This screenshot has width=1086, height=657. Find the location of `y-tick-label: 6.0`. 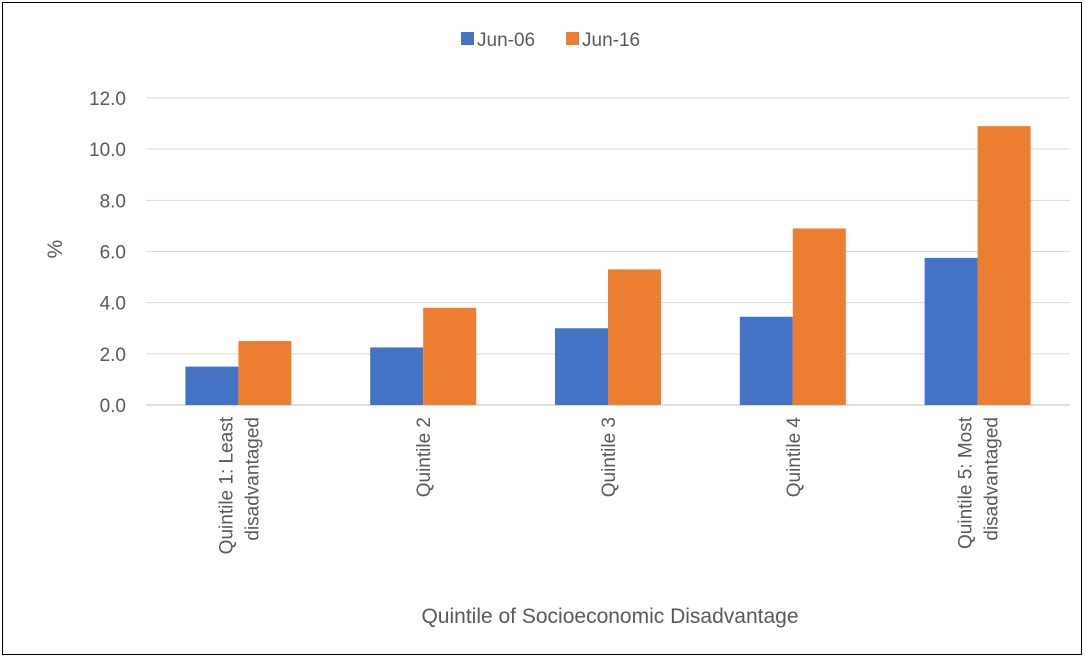

y-tick-label: 6.0 is located at coordinates (113, 253).